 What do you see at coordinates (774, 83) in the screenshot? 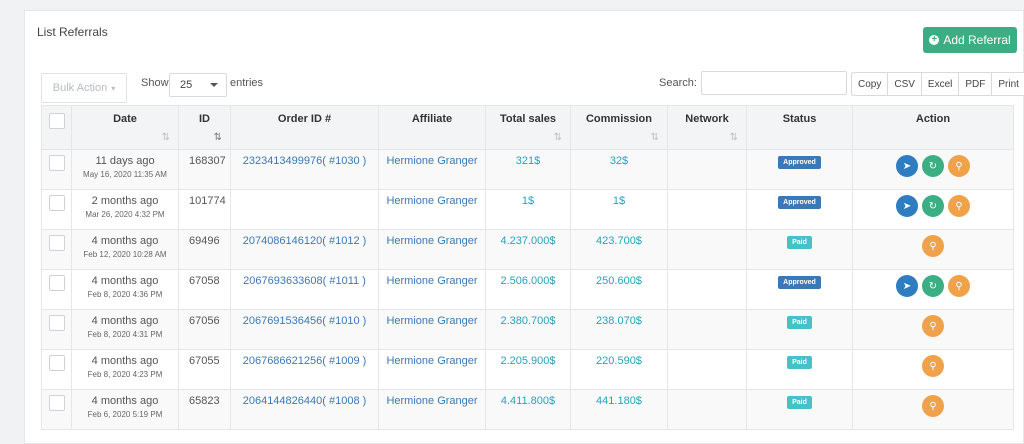
I see `search-input` at bounding box center [774, 83].